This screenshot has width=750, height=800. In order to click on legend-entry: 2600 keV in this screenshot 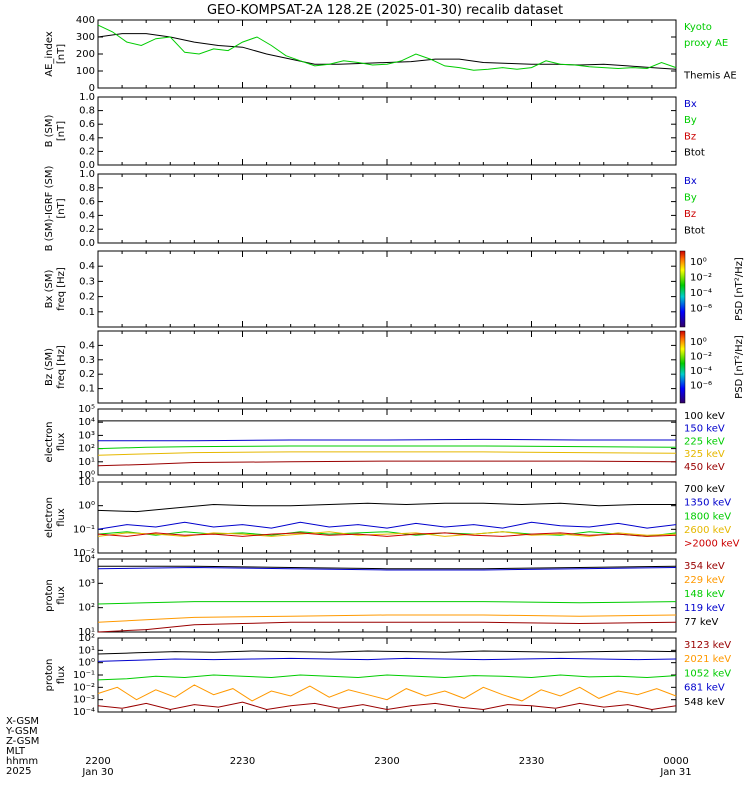, I will do `click(707, 530)`.